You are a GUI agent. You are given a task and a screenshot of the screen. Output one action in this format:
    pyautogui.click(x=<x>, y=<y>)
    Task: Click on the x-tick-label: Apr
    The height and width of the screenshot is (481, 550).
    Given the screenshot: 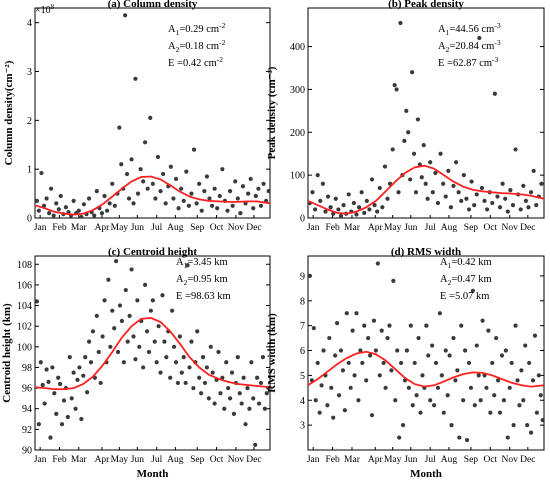 What is the action you would take?
    pyautogui.click(x=103, y=460)
    